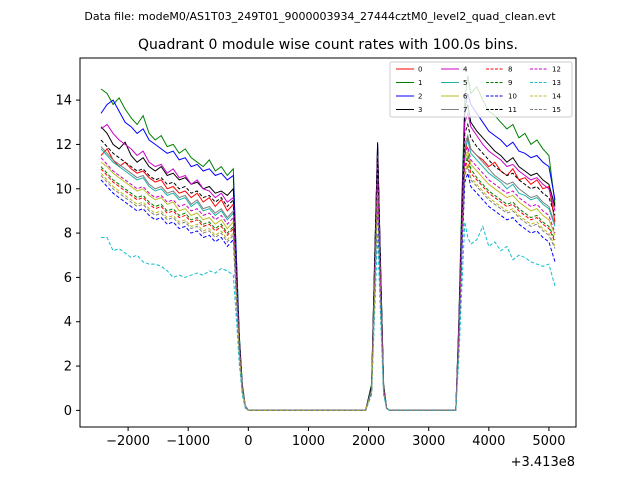 This screenshot has height=480, width=640. I want to click on legend-label-8: 8, so click(510, 70).